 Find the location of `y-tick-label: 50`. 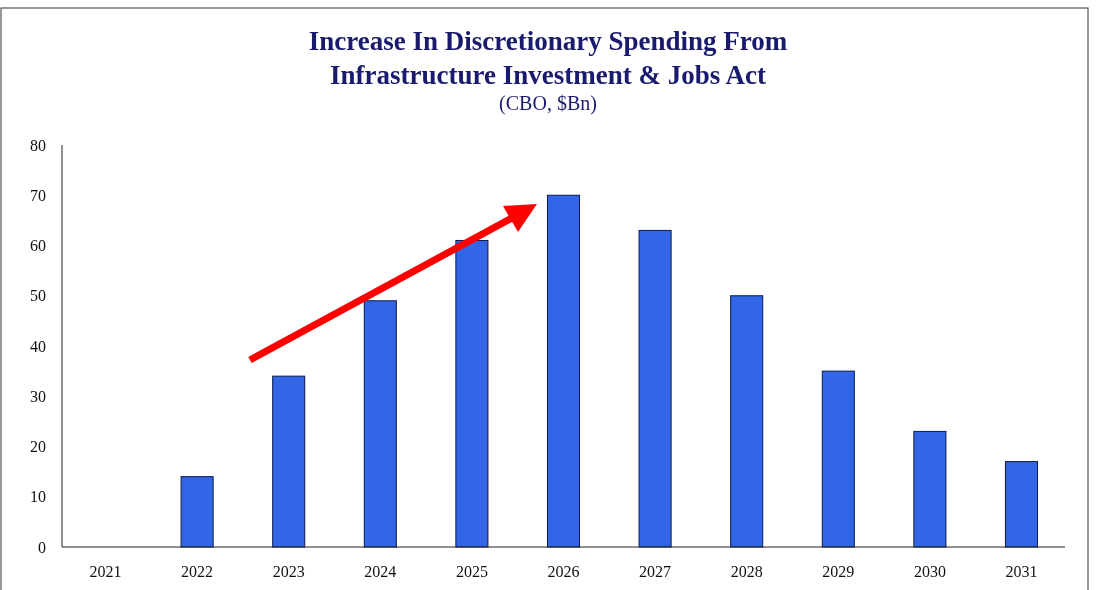

y-tick-label: 50 is located at coordinates (38, 296).